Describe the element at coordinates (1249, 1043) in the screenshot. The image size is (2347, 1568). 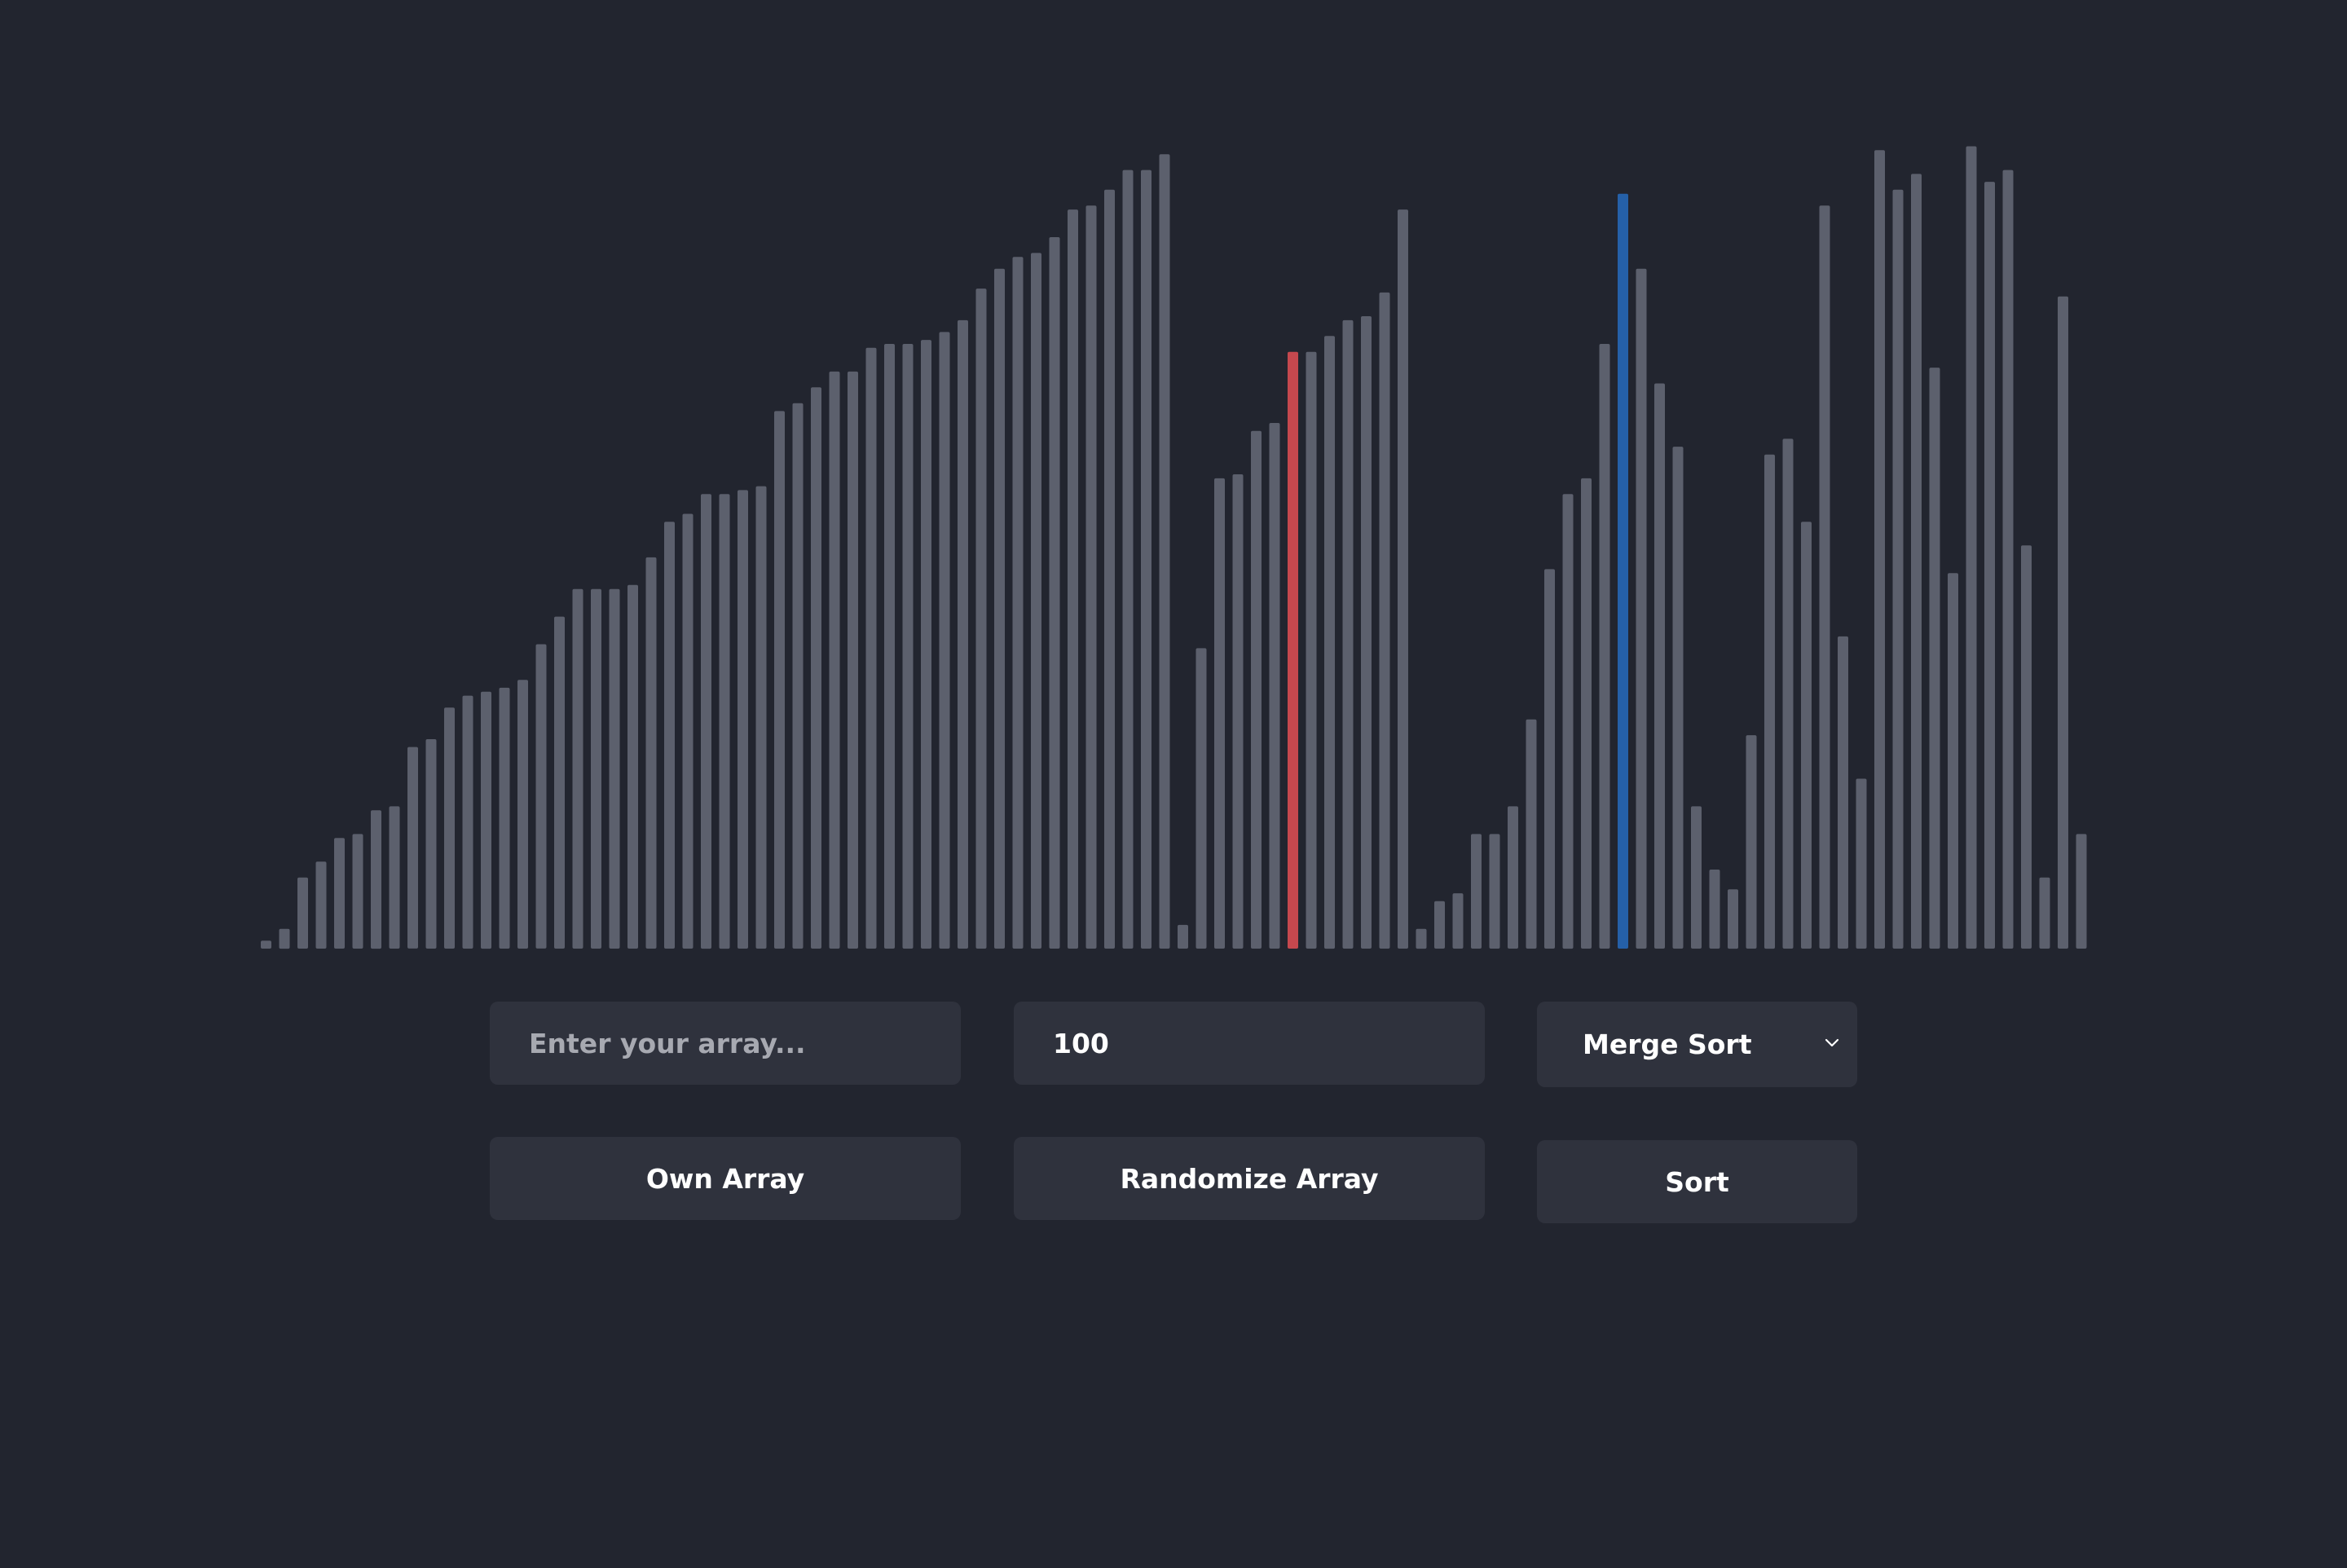
I see `array-size-input` at that location.